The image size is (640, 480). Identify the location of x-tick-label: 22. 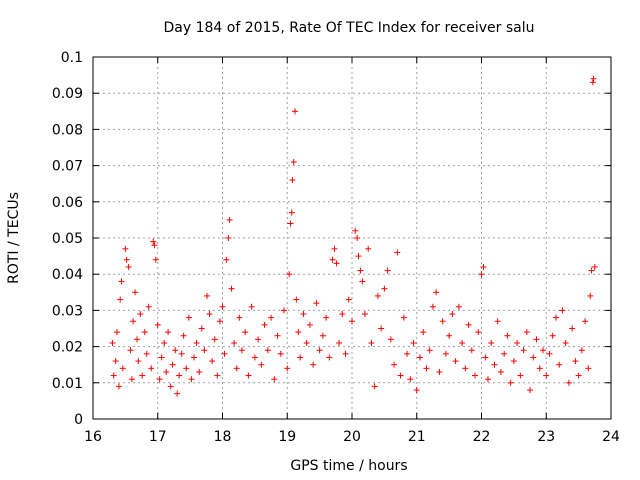
(482, 437).